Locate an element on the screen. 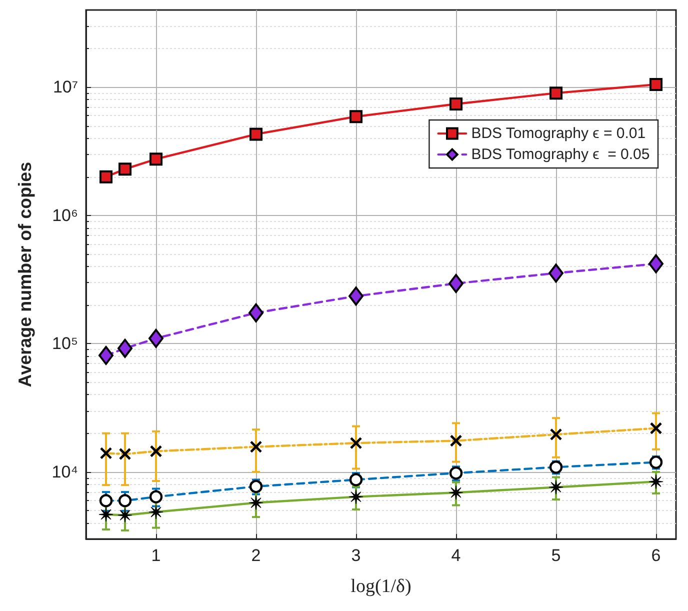 The image size is (688, 611). x-tick-label: 5 is located at coordinates (556, 555).